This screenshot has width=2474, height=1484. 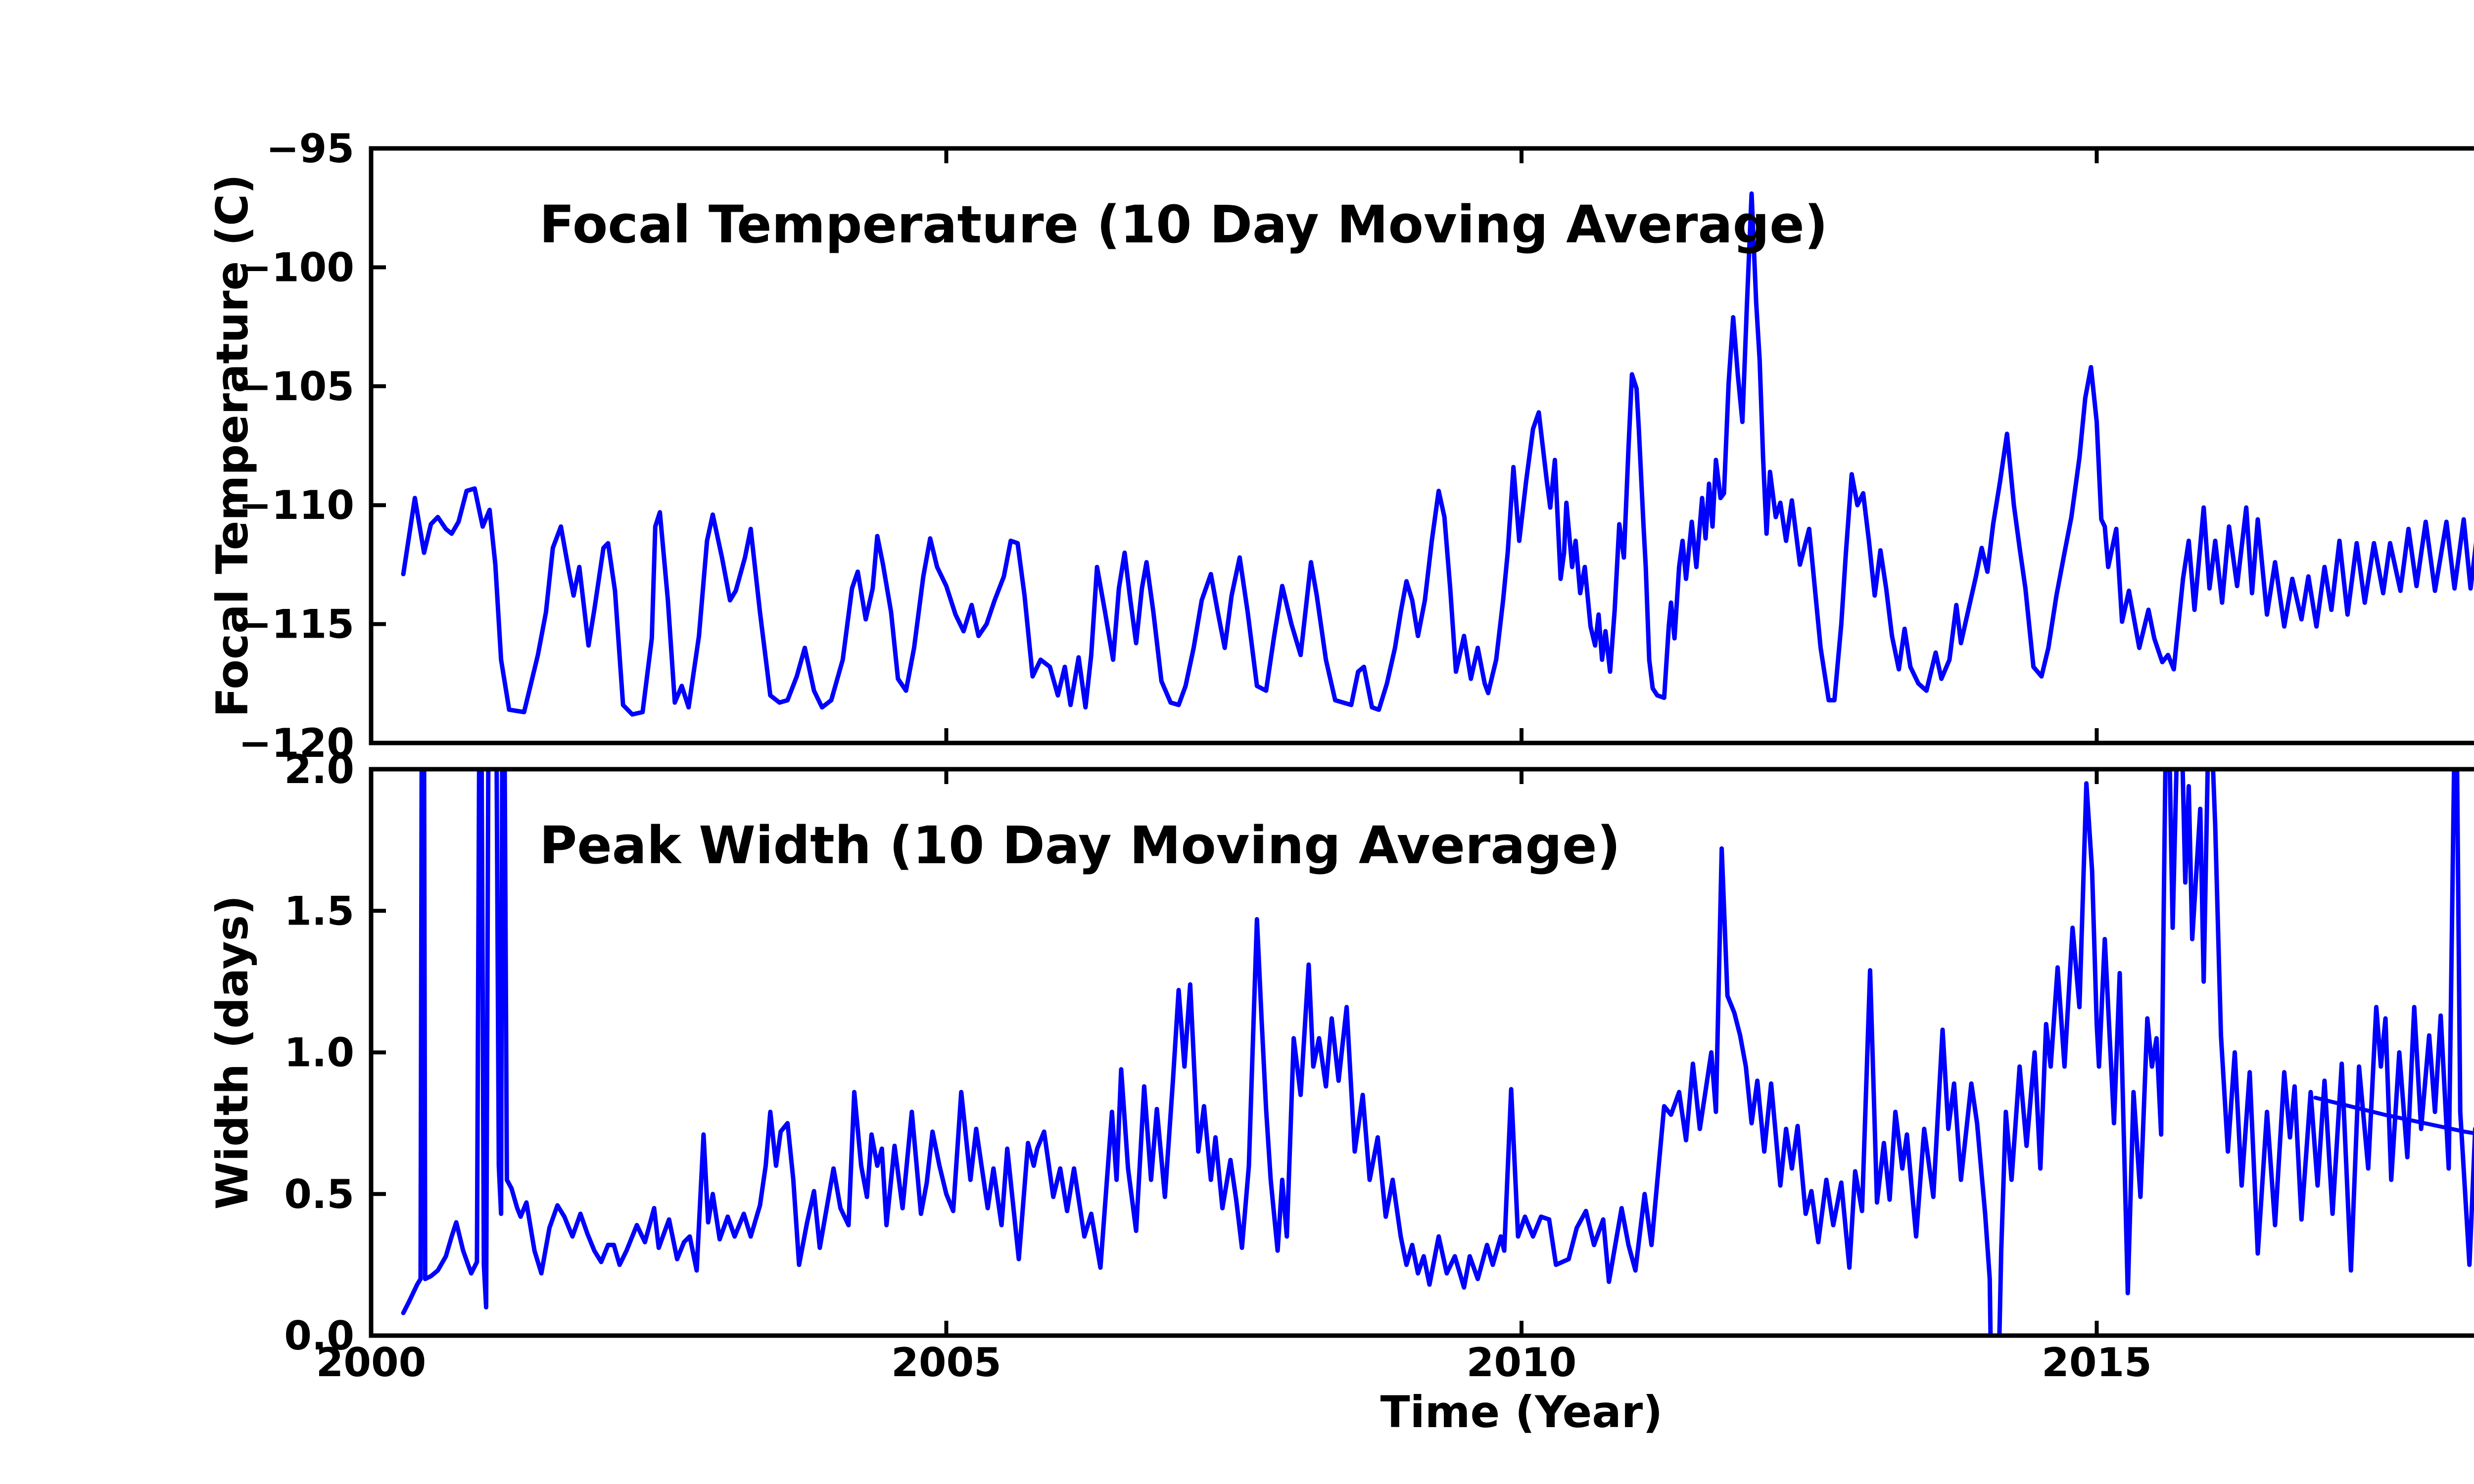 What do you see at coordinates (946, 1363) in the screenshot?
I see `x-tick-label: 2005` at bounding box center [946, 1363].